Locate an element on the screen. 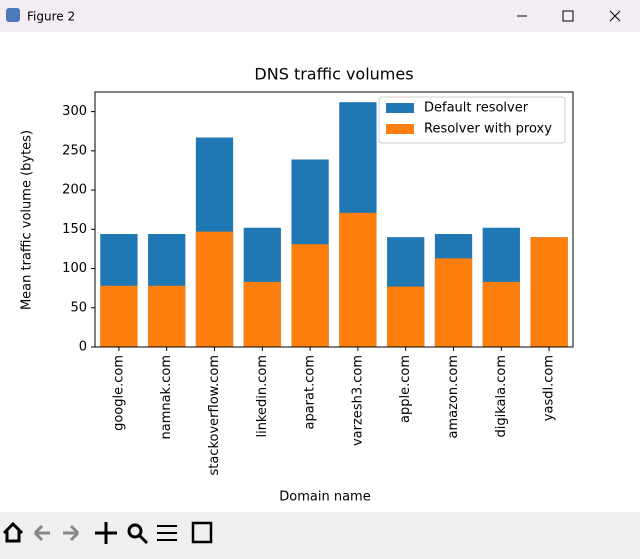  chart-title: DNS traffic volumes is located at coordinates (333, 74).